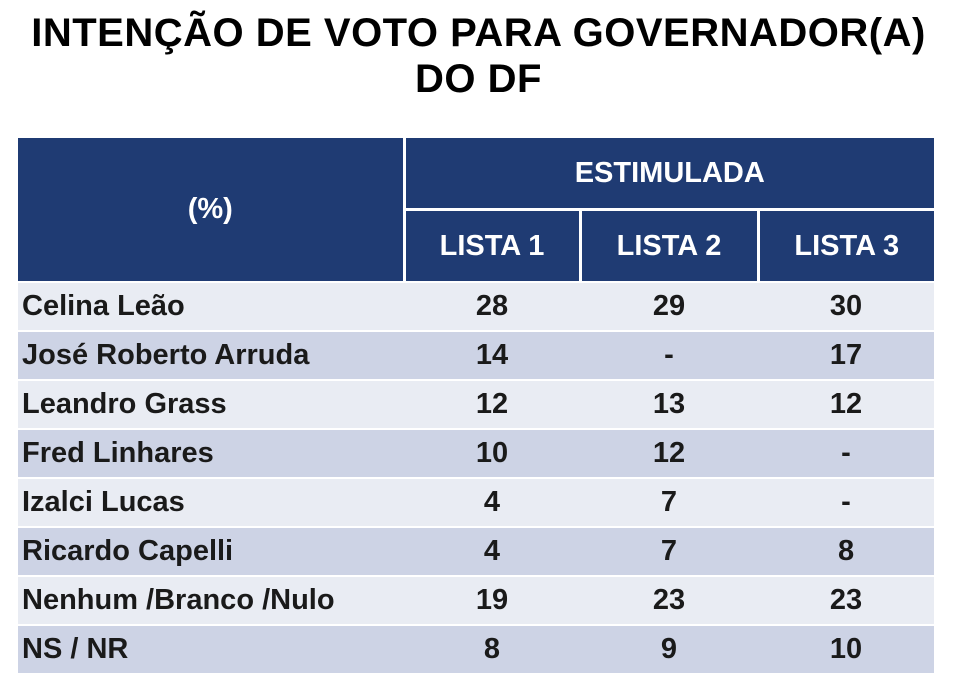 The height and width of the screenshot is (680, 957). Describe the element at coordinates (212, 210) in the screenshot. I see `percent-header: (%)` at that location.